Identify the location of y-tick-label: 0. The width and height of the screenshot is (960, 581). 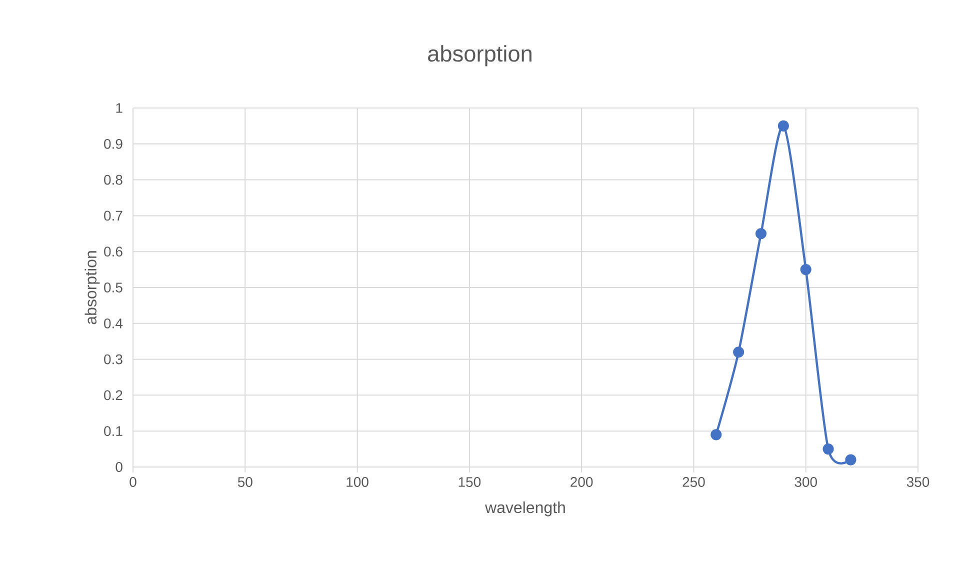
(119, 467).